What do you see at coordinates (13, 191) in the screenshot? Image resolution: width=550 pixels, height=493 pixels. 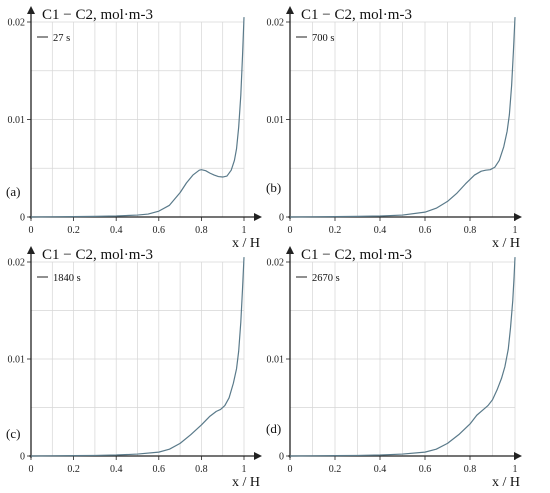 I see `panel-letter: (a)` at bounding box center [13, 191].